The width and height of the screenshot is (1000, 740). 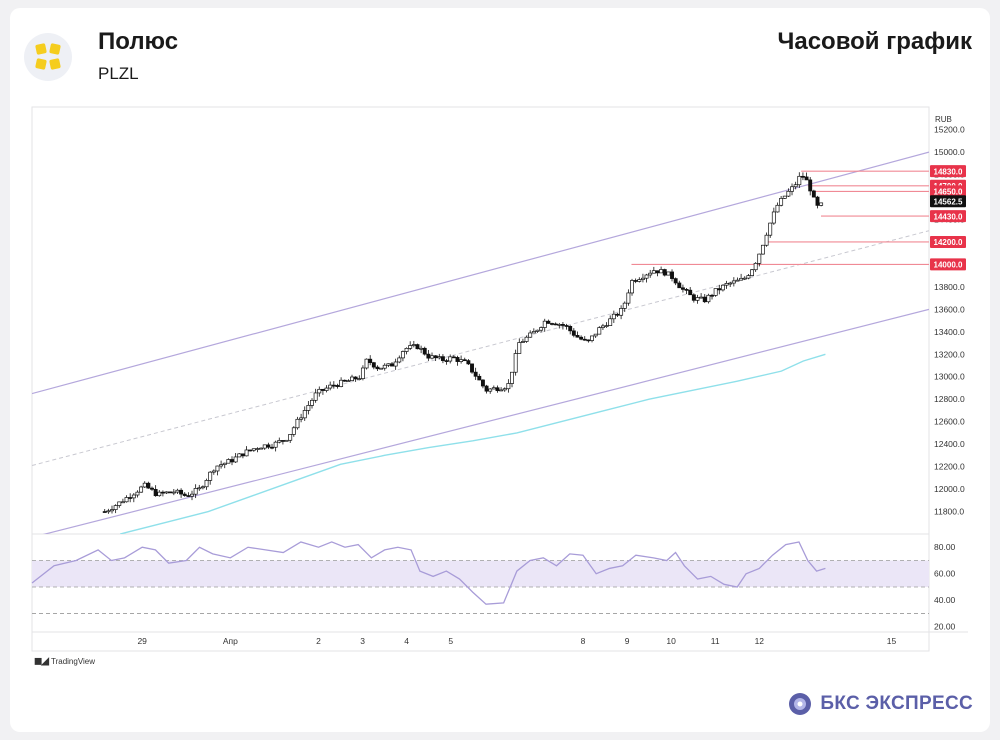 I want to click on currency-label: RUB, so click(x=943, y=119).